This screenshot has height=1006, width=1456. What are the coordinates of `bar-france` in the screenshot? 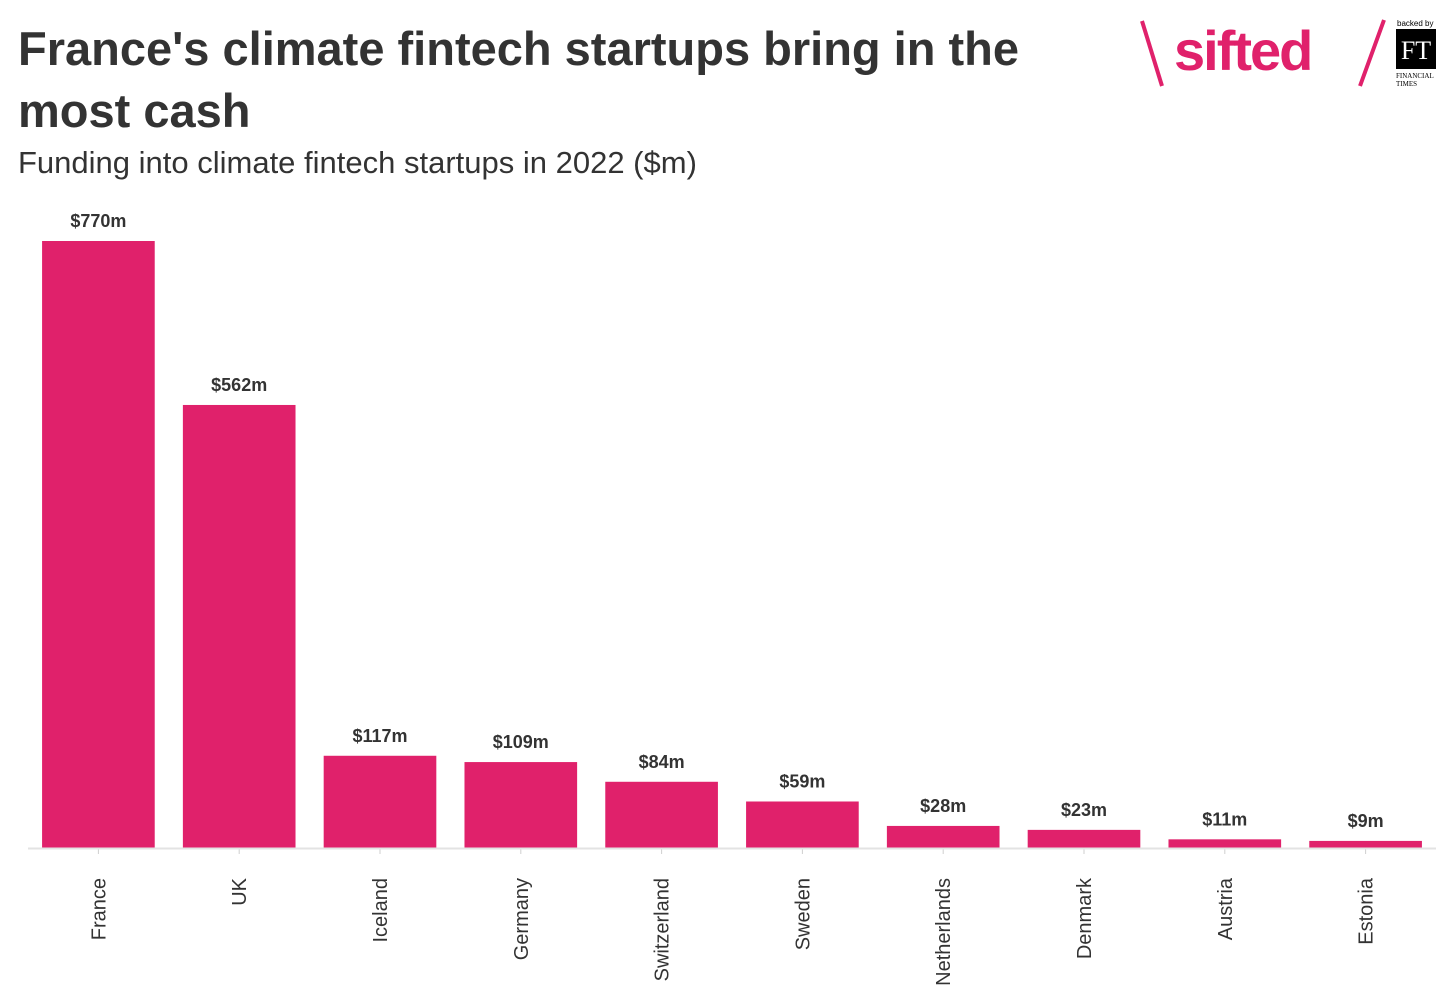 It's located at (98, 544).